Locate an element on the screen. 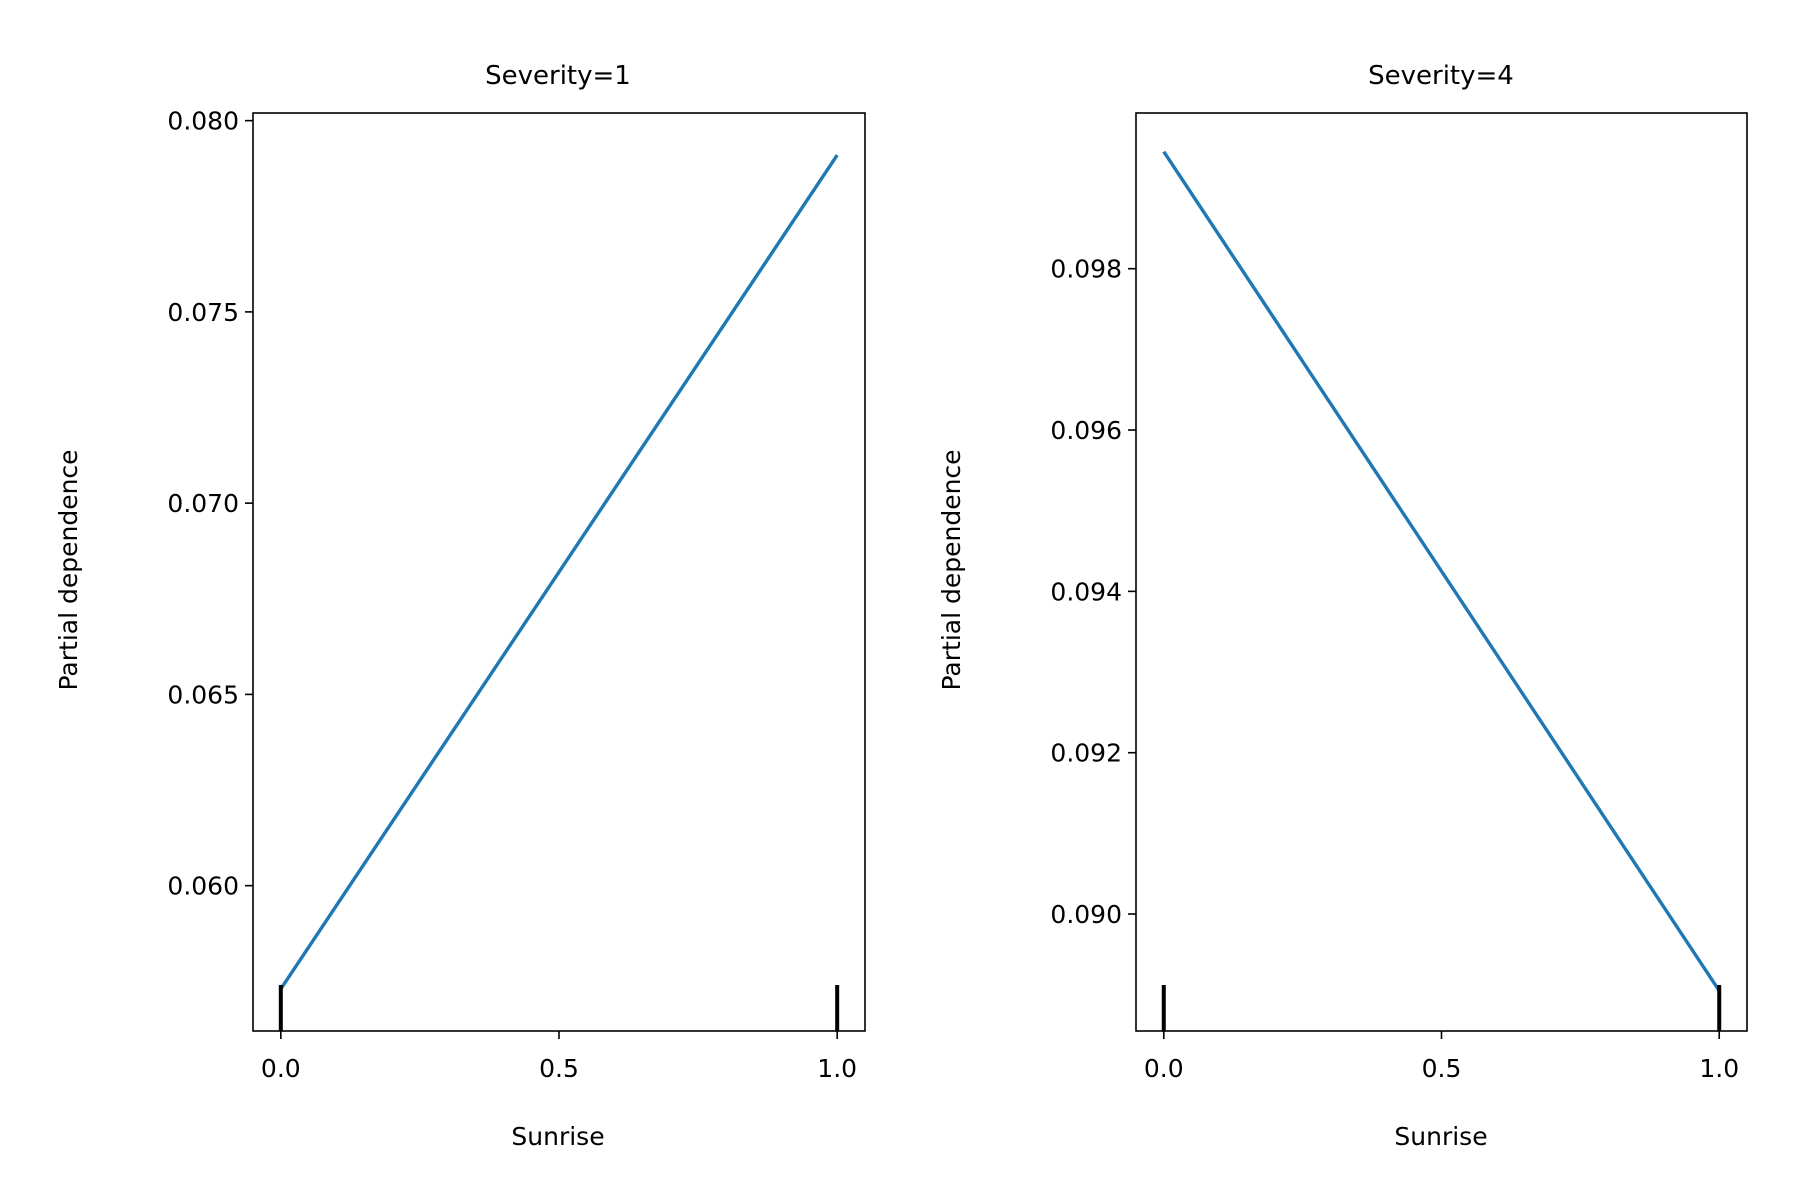  panel-title: Severity=1 is located at coordinates (558, 76).